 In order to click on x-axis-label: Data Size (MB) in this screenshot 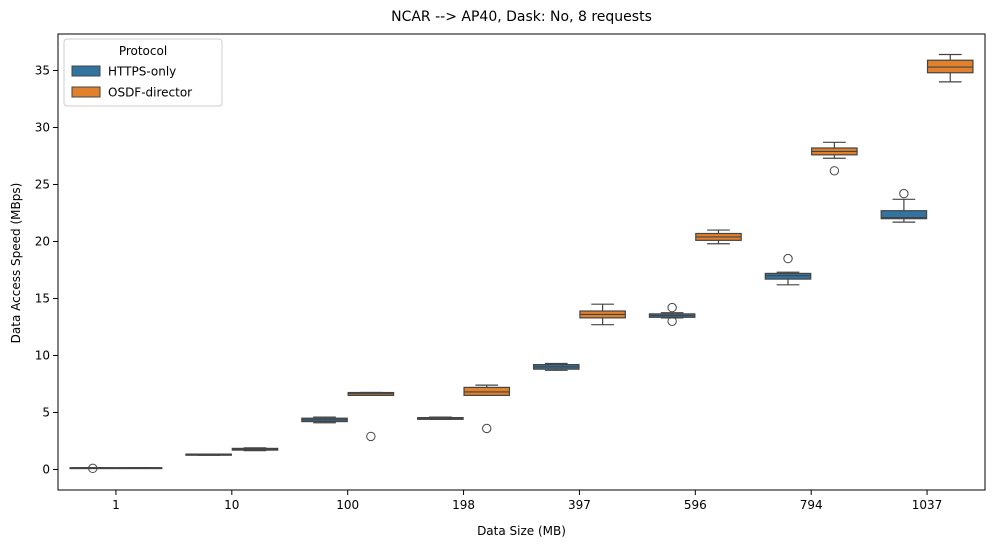, I will do `click(521, 531)`.